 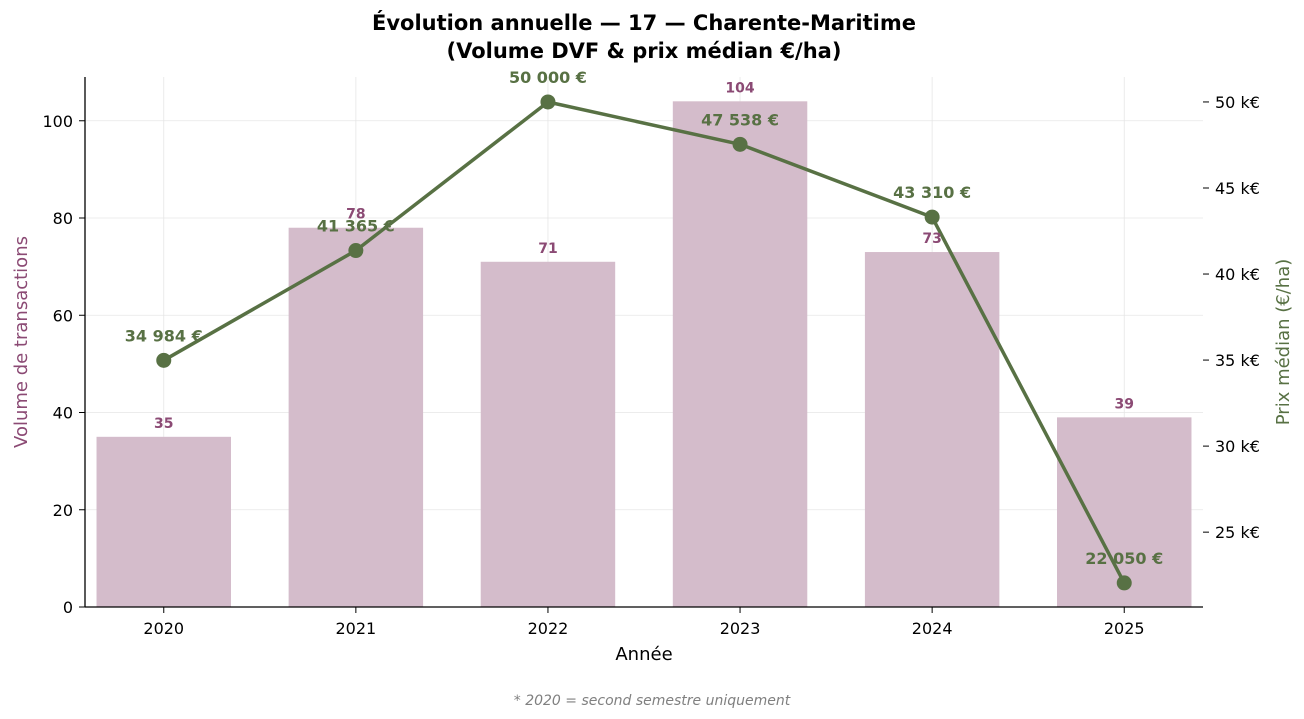 I want to click on volume-bar-label: 104, so click(x=739, y=88).